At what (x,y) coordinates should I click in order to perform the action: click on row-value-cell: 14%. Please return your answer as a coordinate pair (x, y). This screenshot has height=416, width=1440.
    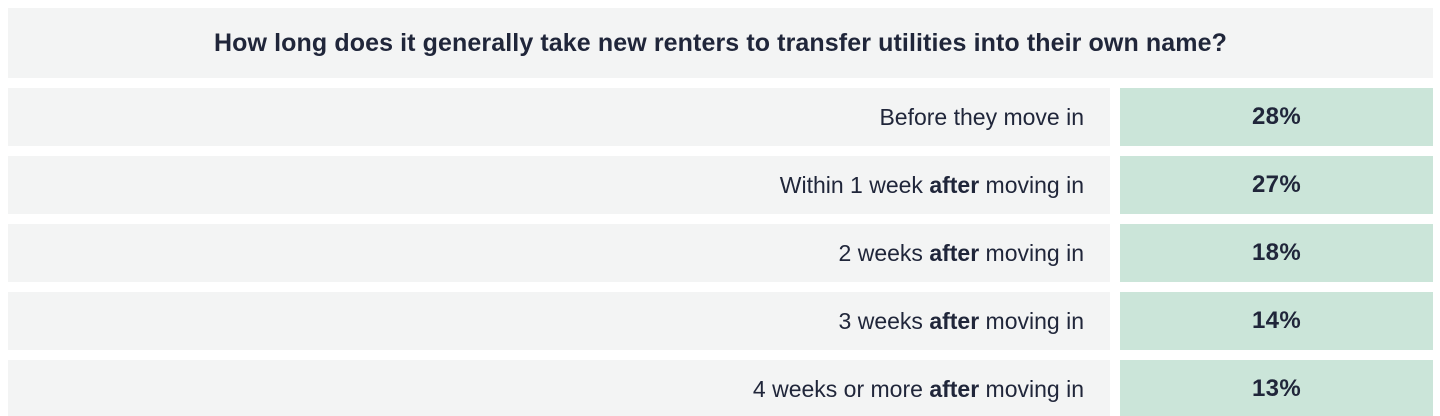
    Looking at the image, I should click on (1276, 321).